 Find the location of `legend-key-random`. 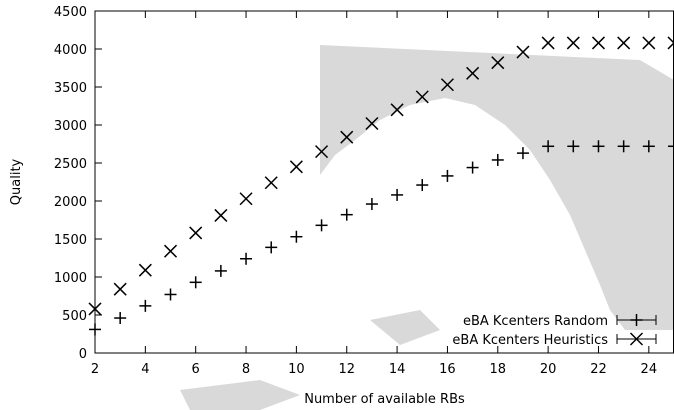

legend-key-random is located at coordinates (636, 320).